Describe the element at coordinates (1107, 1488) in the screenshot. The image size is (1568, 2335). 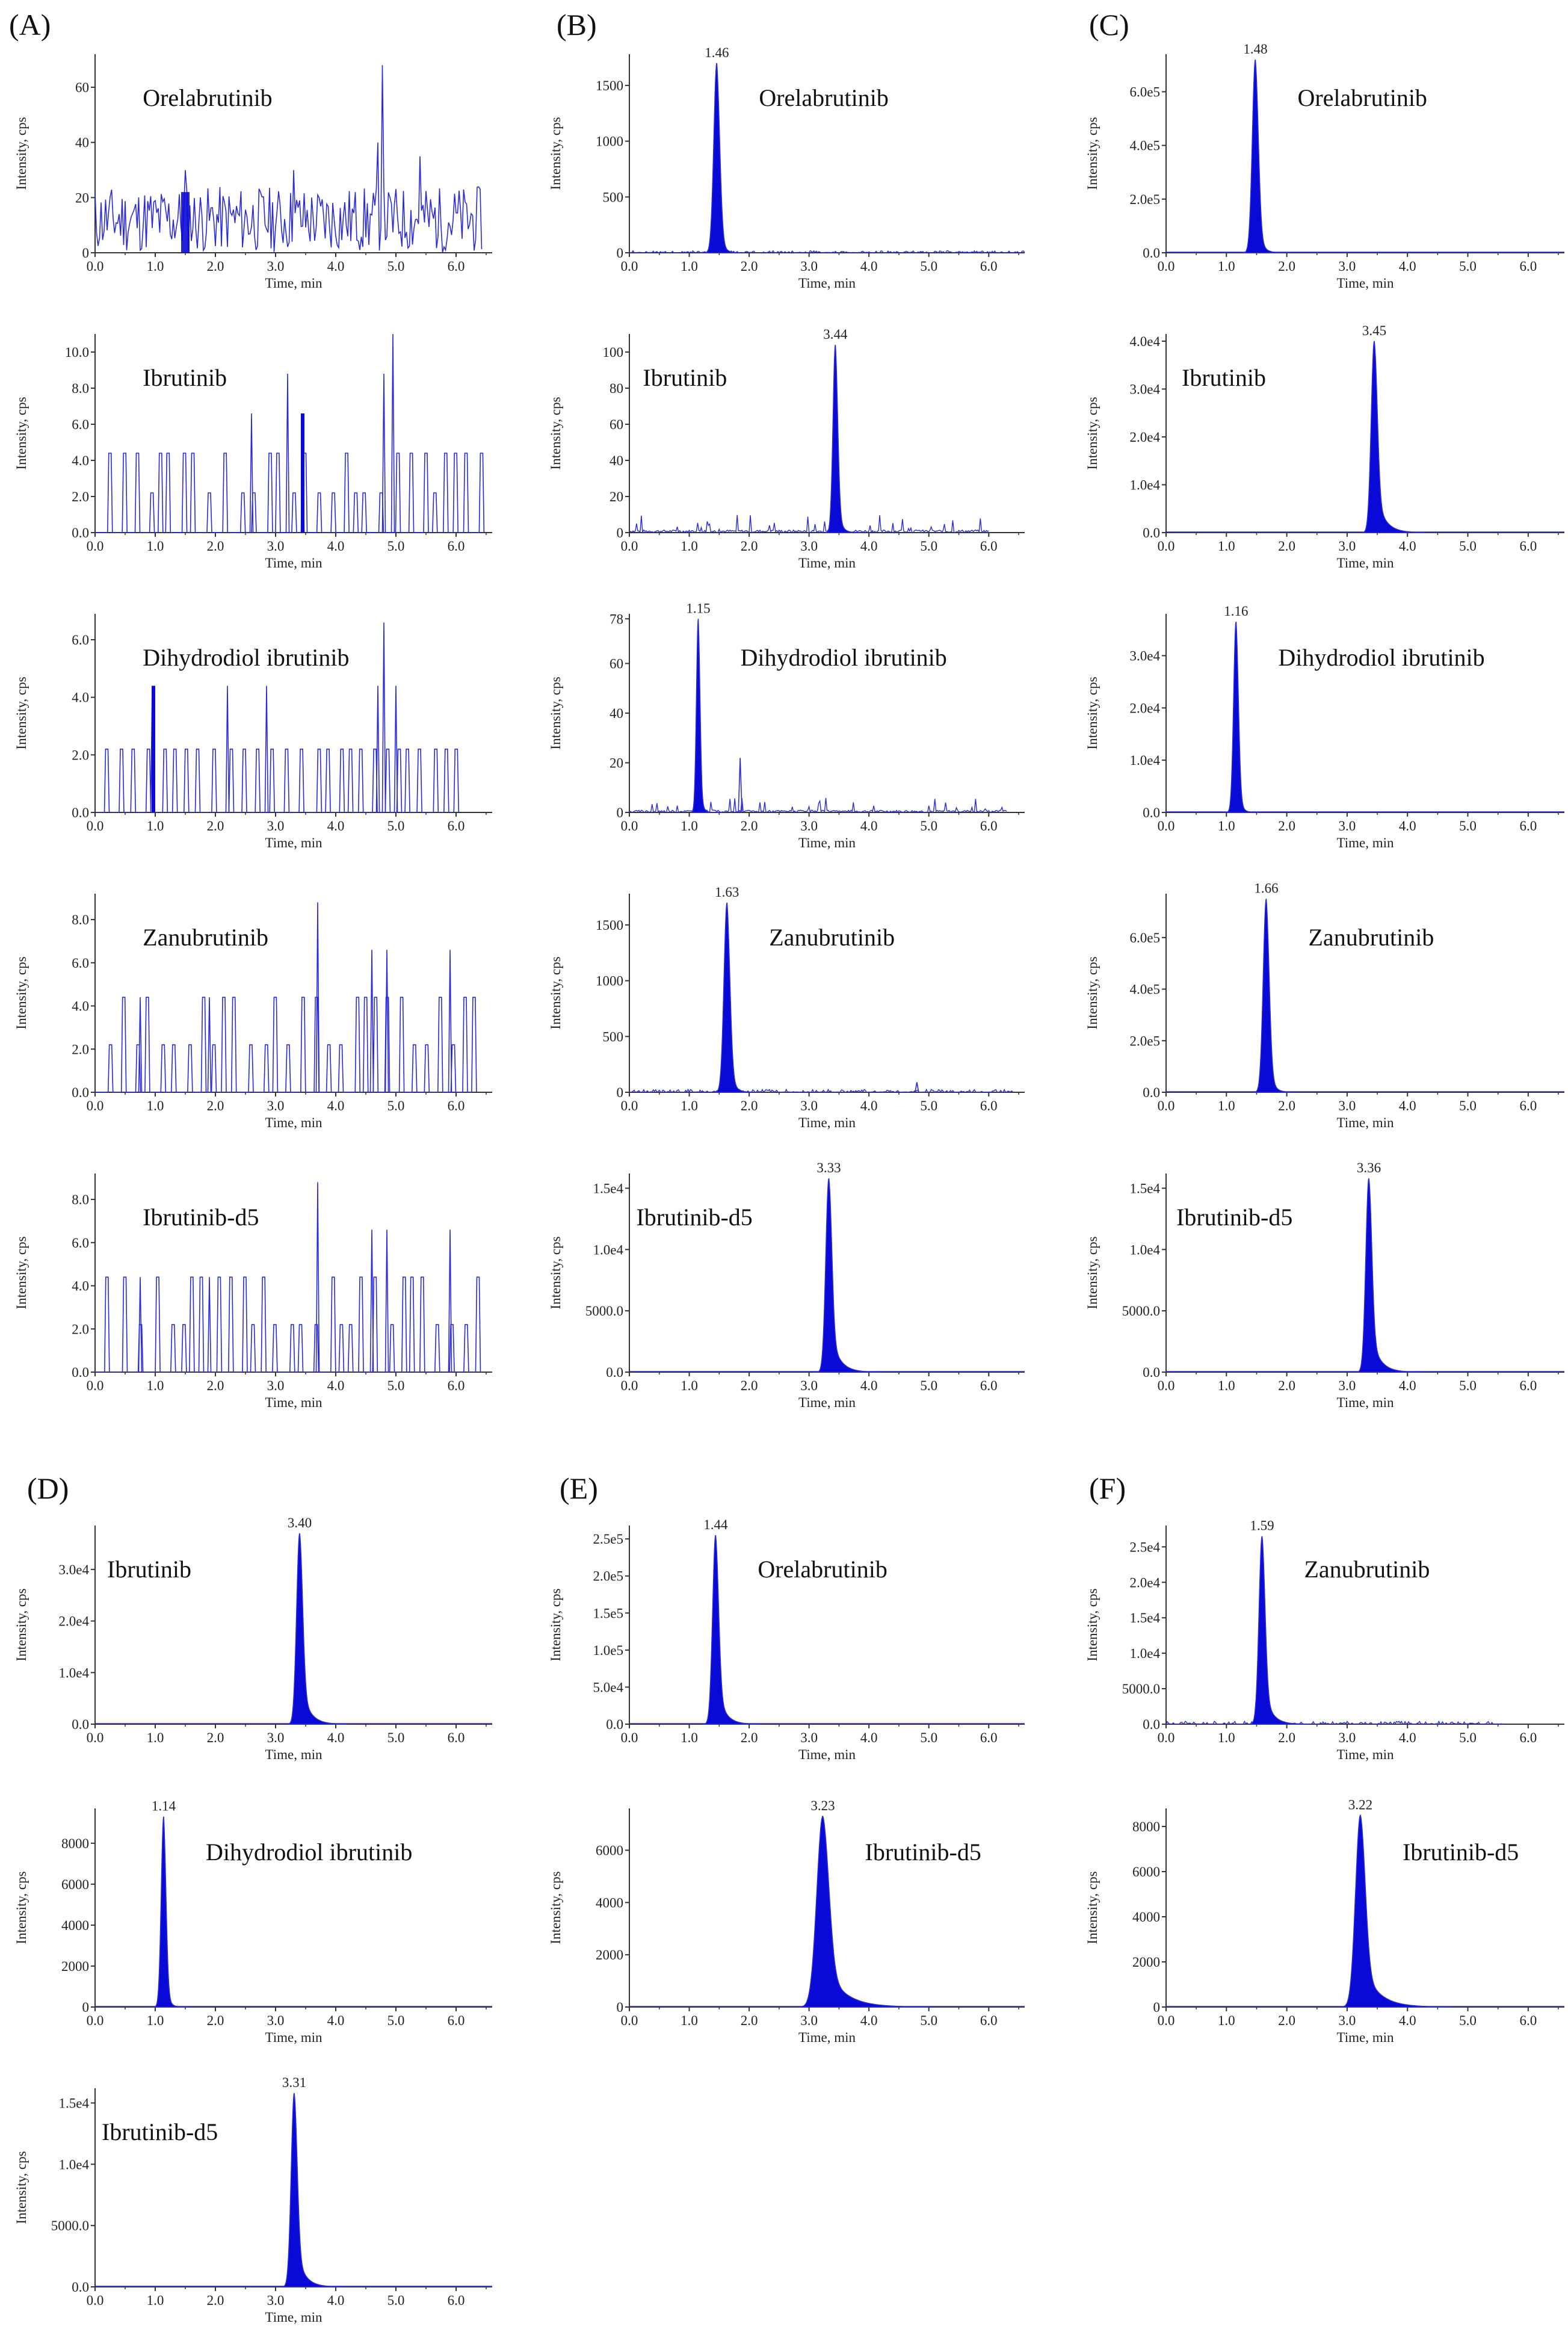
I see `panel-letter: (F)` at that location.